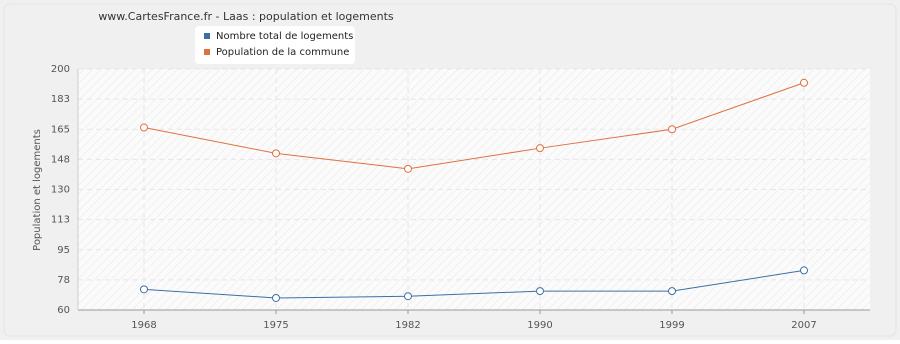  Describe the element at coordinates (60, 159) in the screenshot. I see `y-tick-label: 148` at that location.